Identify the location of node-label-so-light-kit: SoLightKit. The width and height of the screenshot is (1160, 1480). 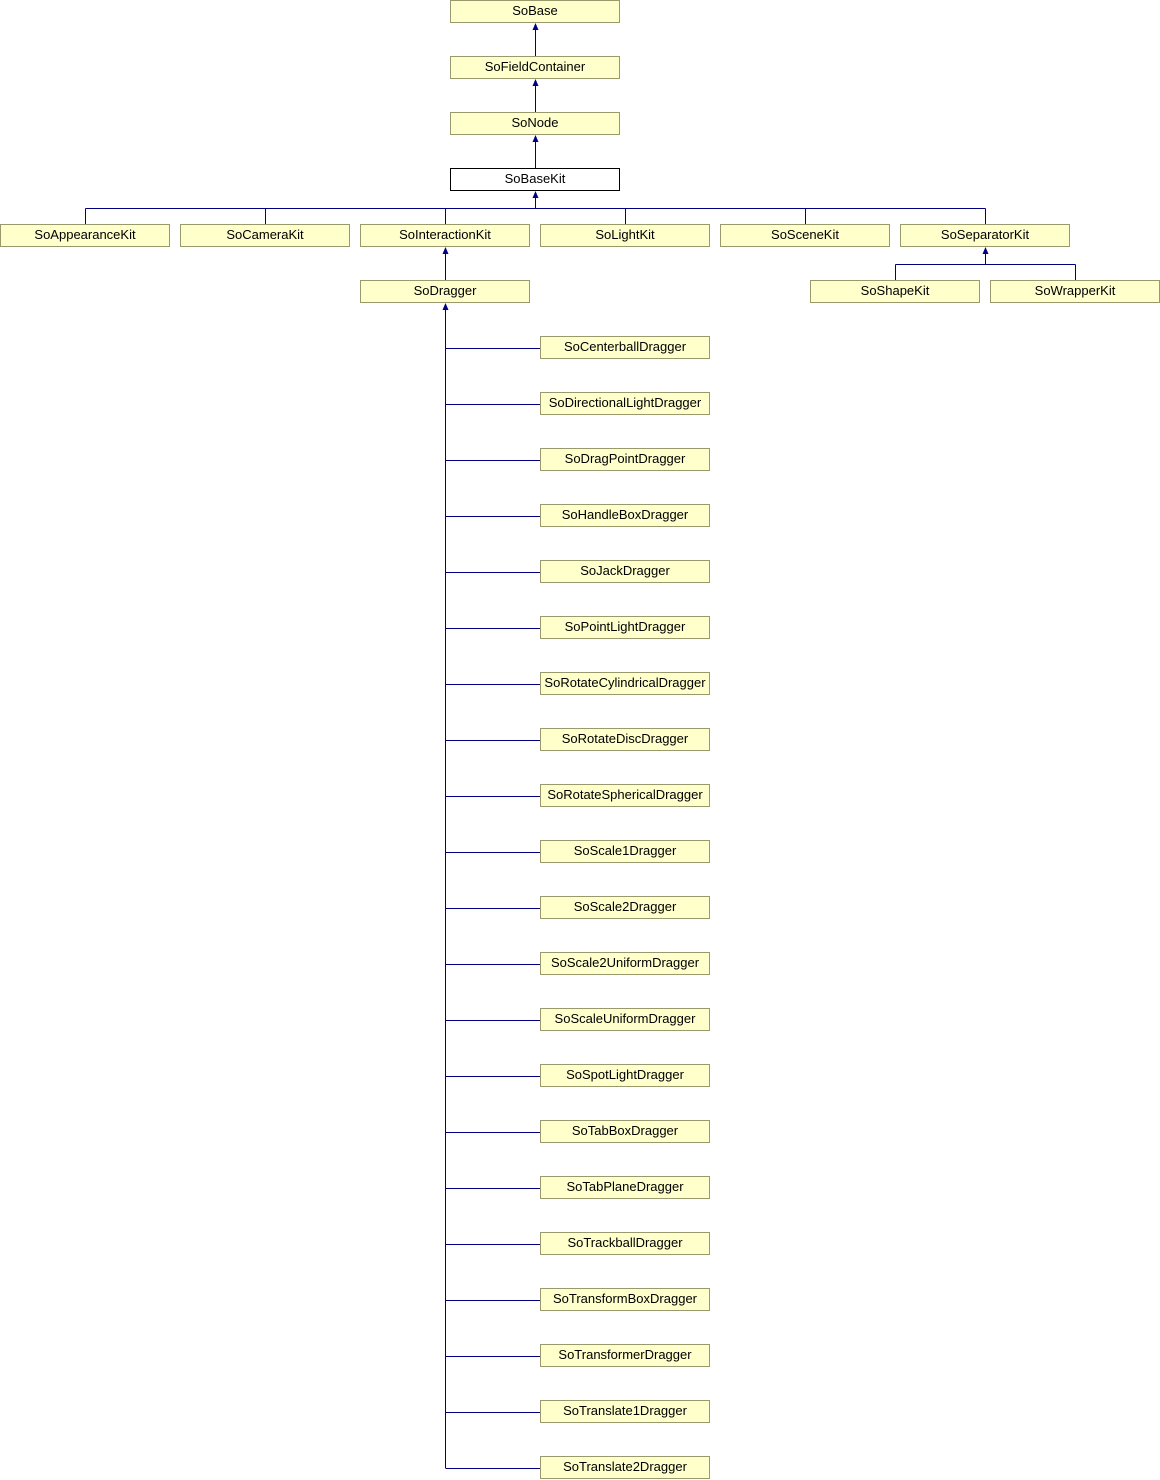
(625, 234).